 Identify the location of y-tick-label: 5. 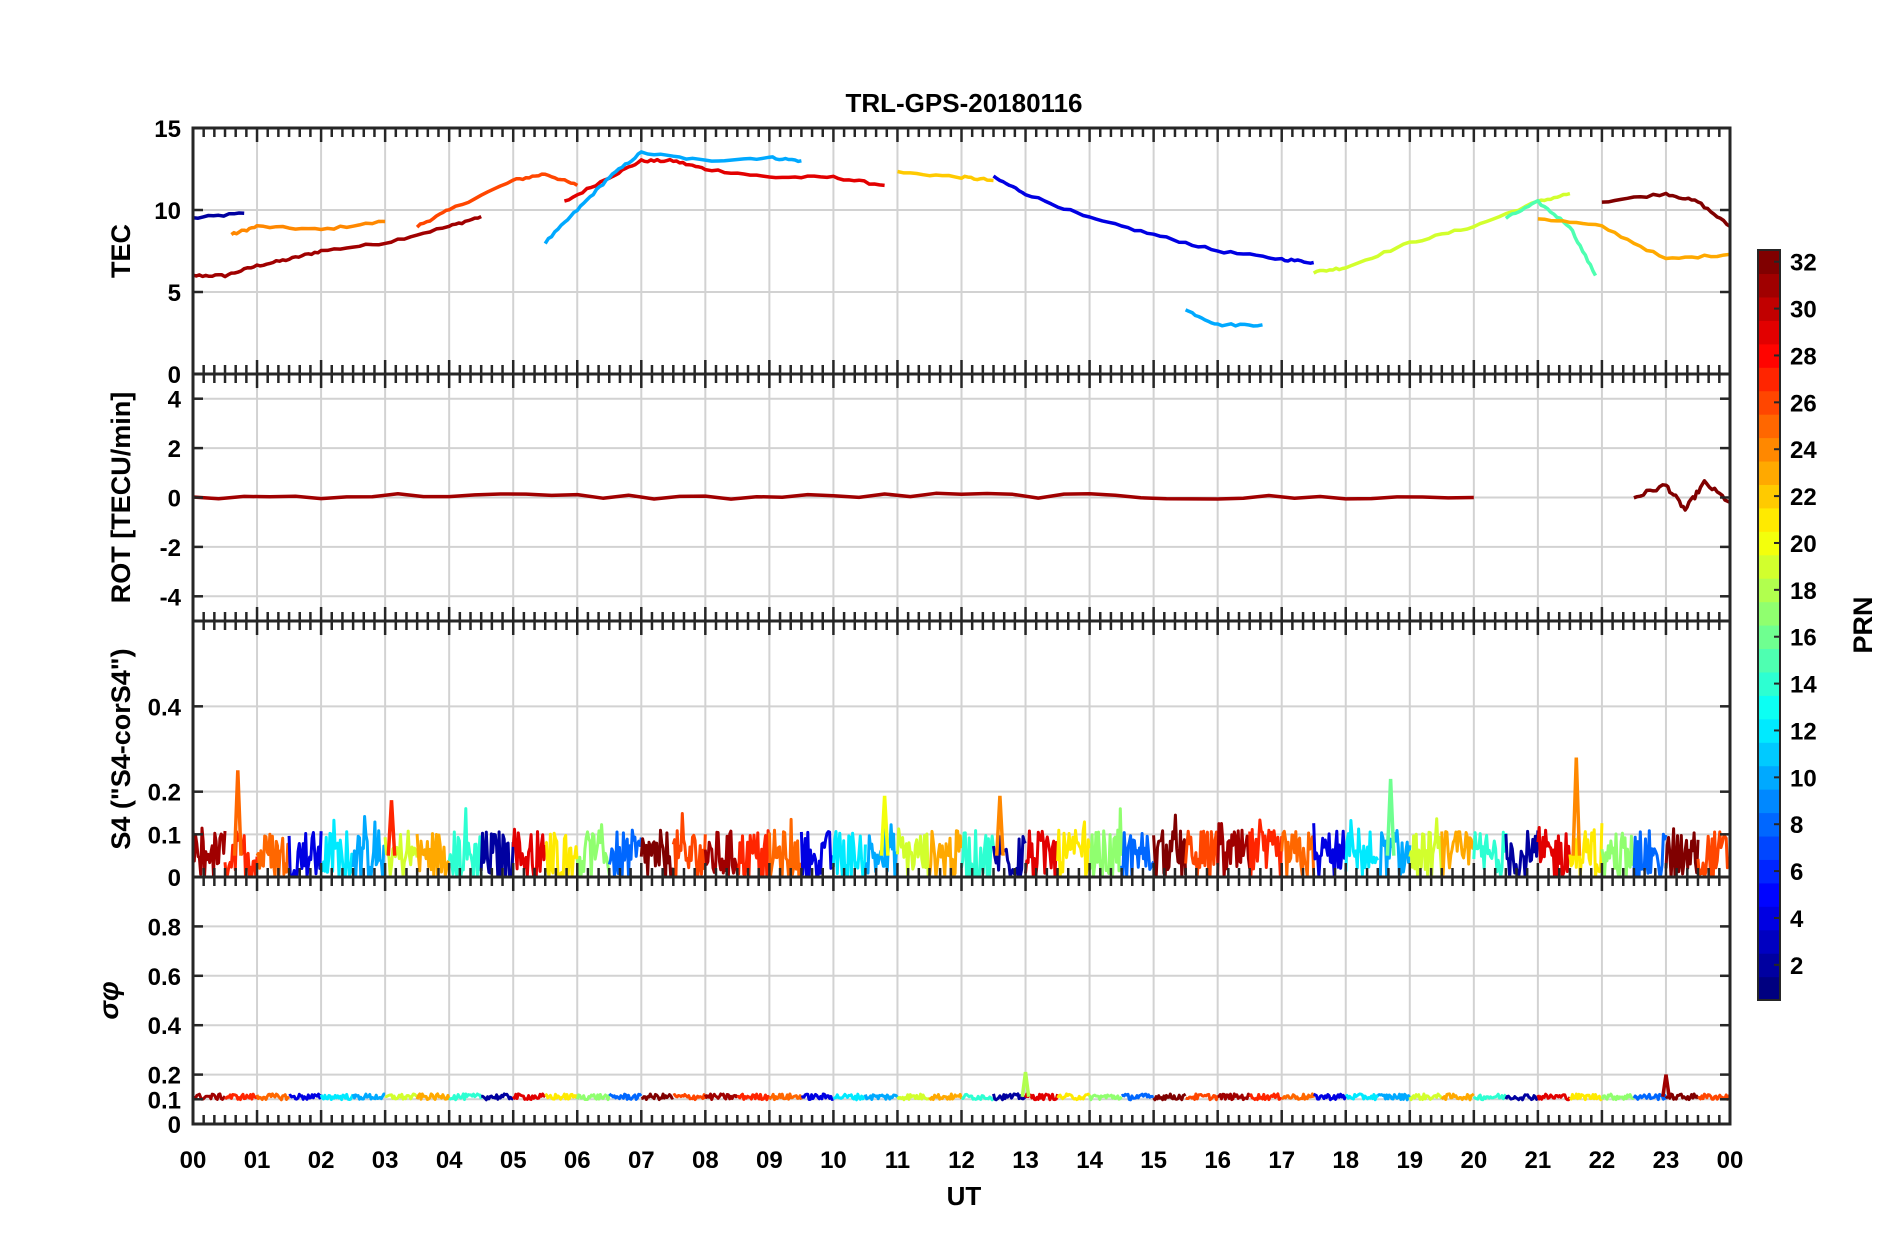
(174, 293).